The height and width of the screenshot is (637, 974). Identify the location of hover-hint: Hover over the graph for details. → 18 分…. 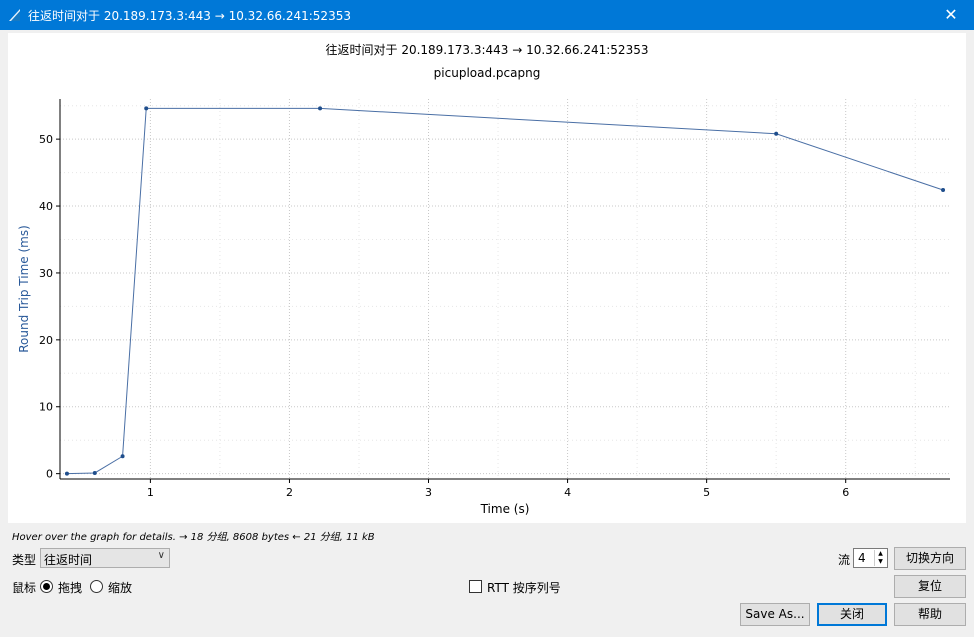
(193, 537).